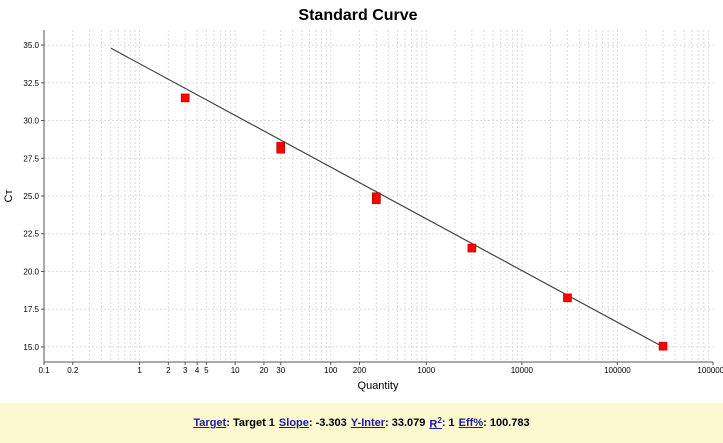 This screenshot has width=723, height=443. Describe the element at coordinates (280, 370) in the screenshot. I see `x-tick-label: 30` at that location.